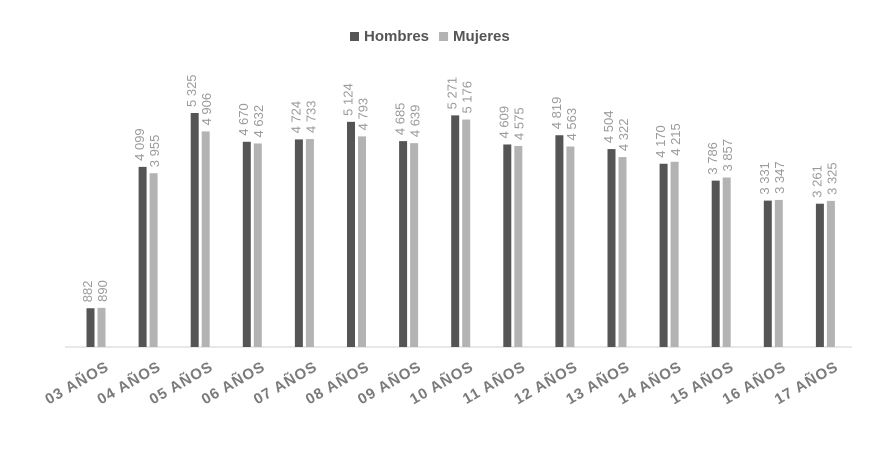 This screenshot has height=450, width=872. I want to click on value-label: 4 504, so click(608, 127).